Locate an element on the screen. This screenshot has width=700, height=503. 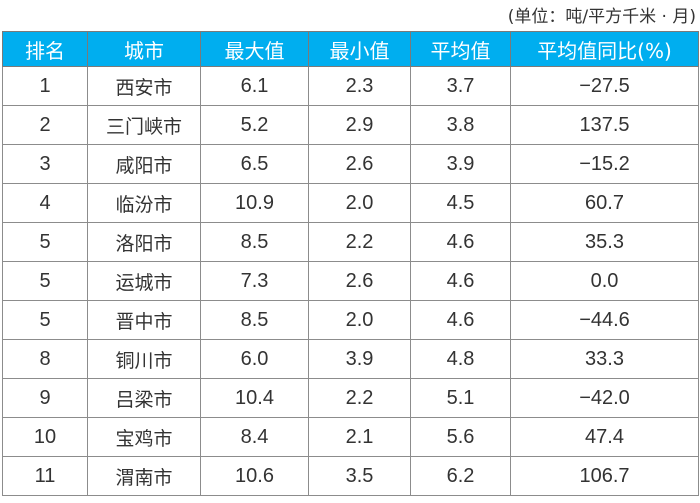
table-row: 5 运城市 7.3 2.6 4.6 0.0 is located at coordinates (350, 281).